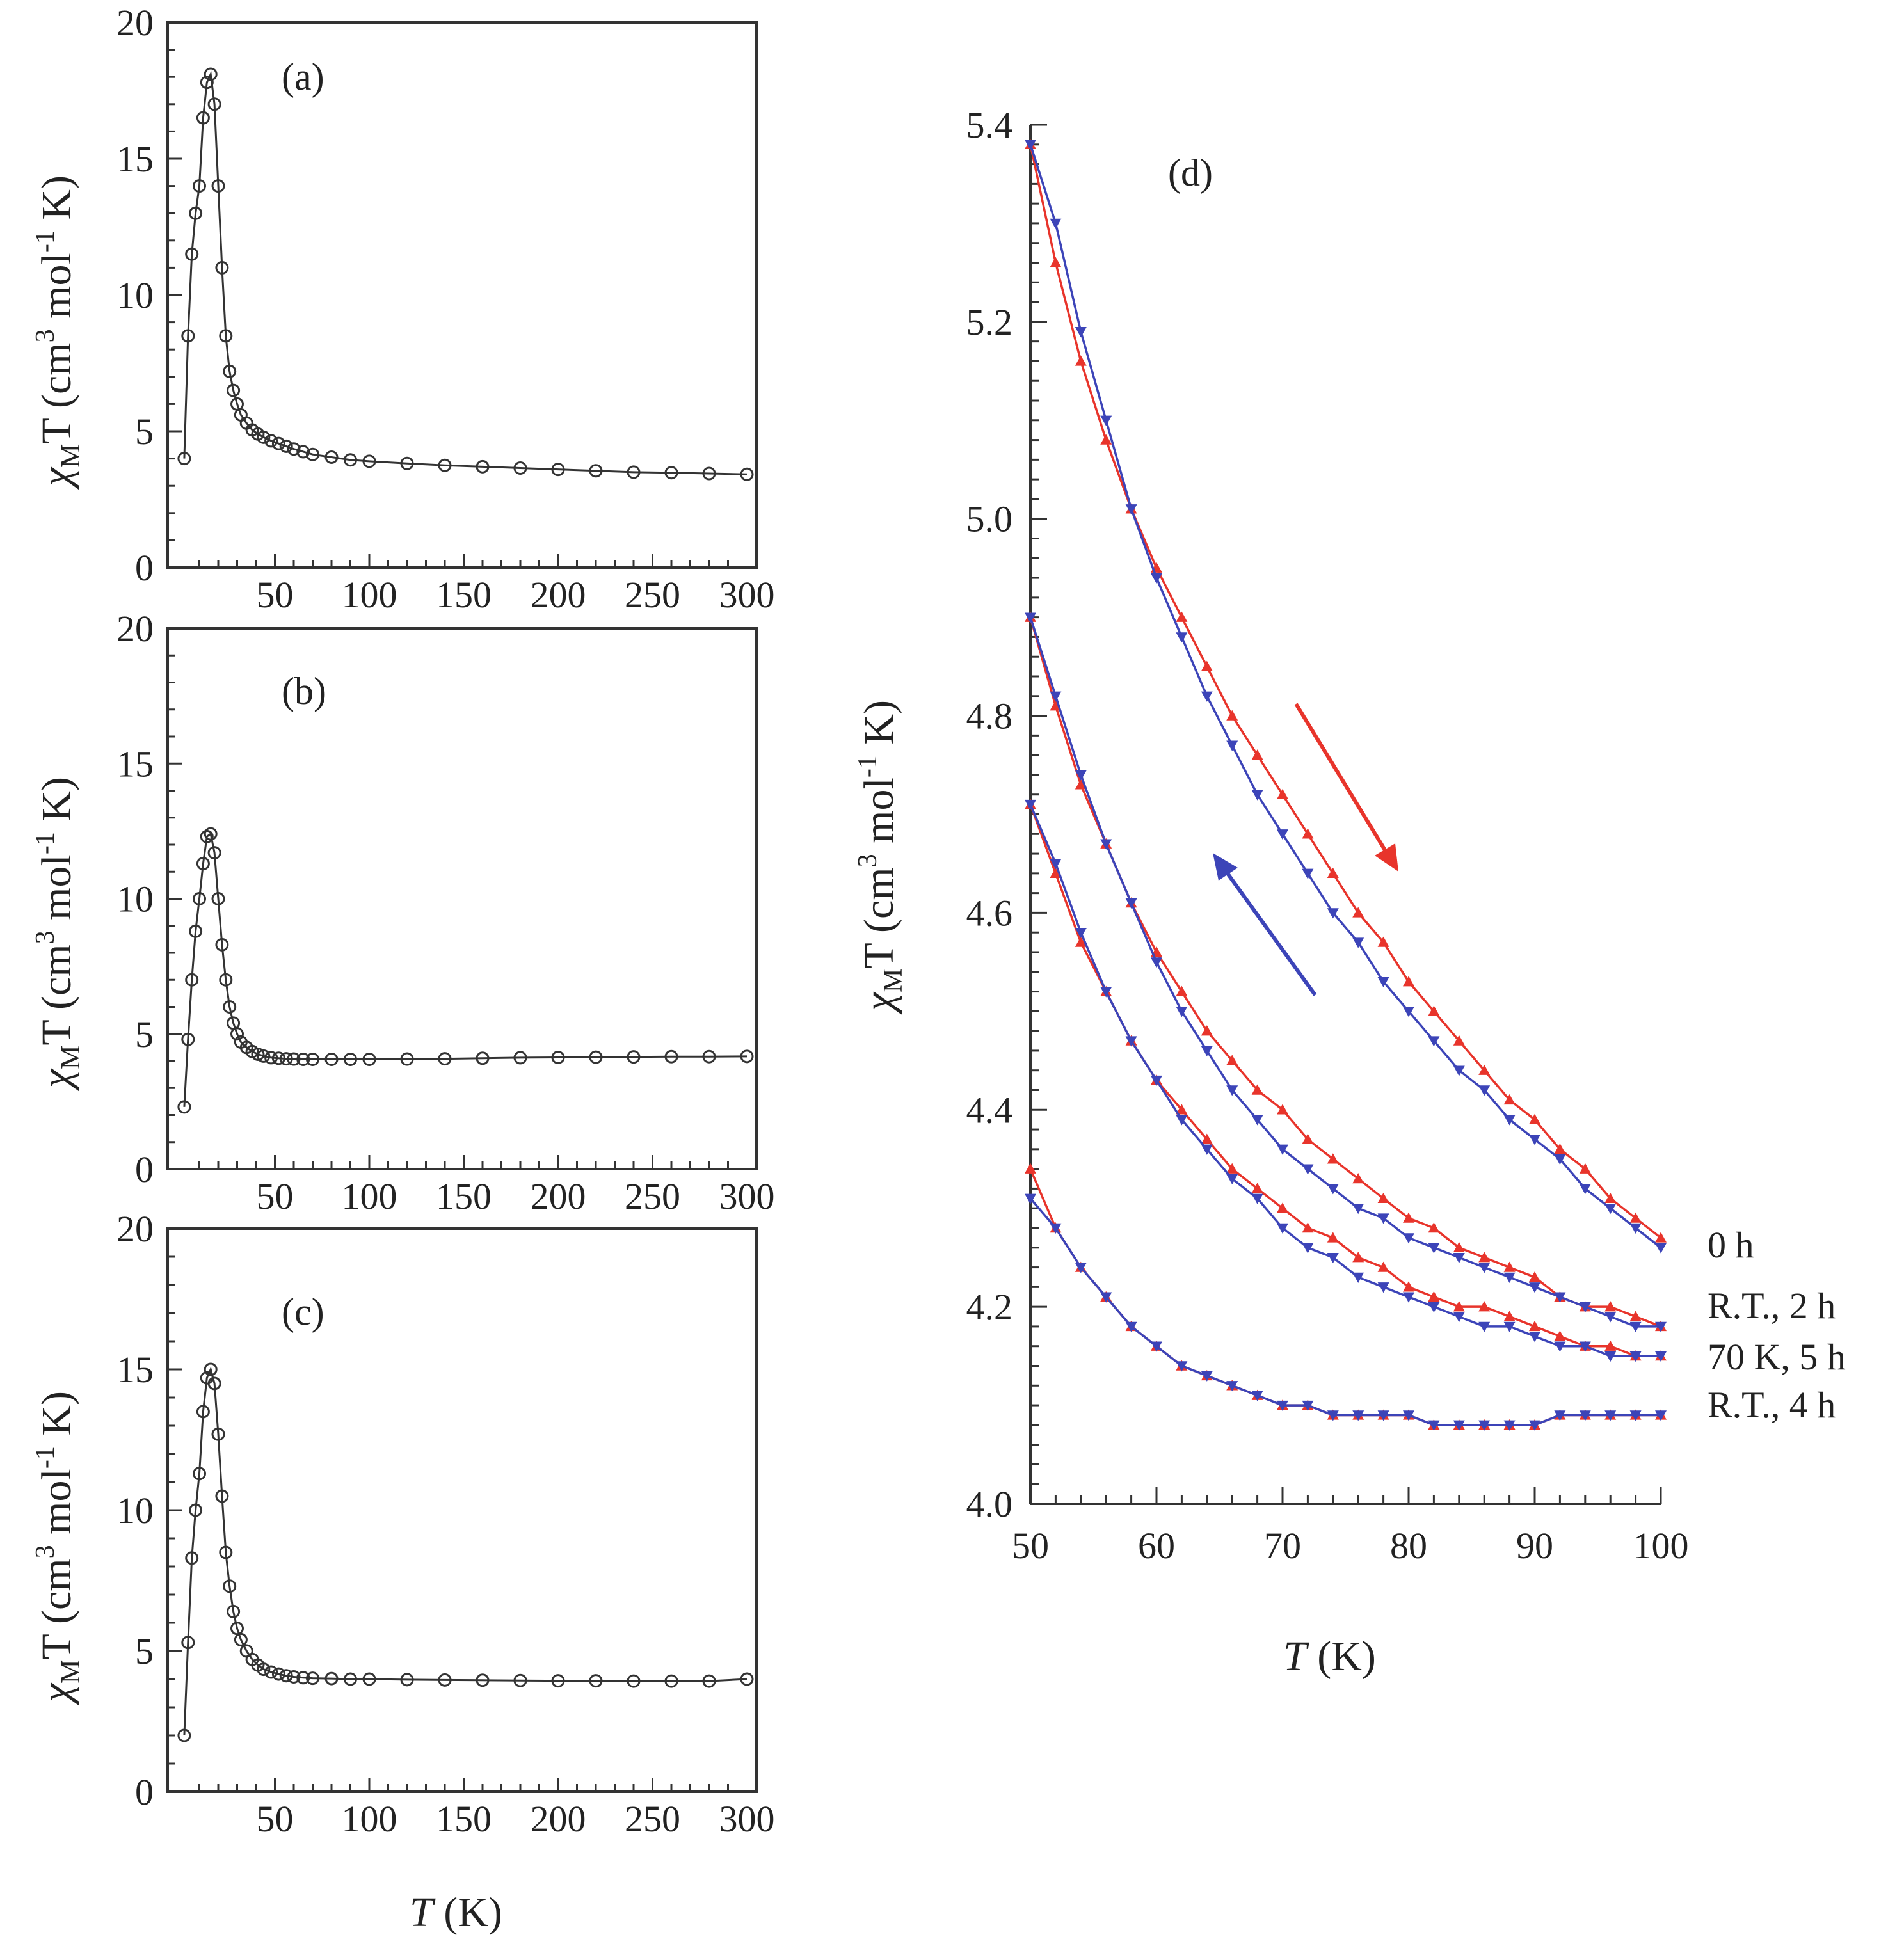 This screenshot has height=1953, width=1904. What do you see at coordinates (1296, 1656) in the screenshot?
I see `panel-d-xlabel-t: T` at bounding box center [1296, 1656].